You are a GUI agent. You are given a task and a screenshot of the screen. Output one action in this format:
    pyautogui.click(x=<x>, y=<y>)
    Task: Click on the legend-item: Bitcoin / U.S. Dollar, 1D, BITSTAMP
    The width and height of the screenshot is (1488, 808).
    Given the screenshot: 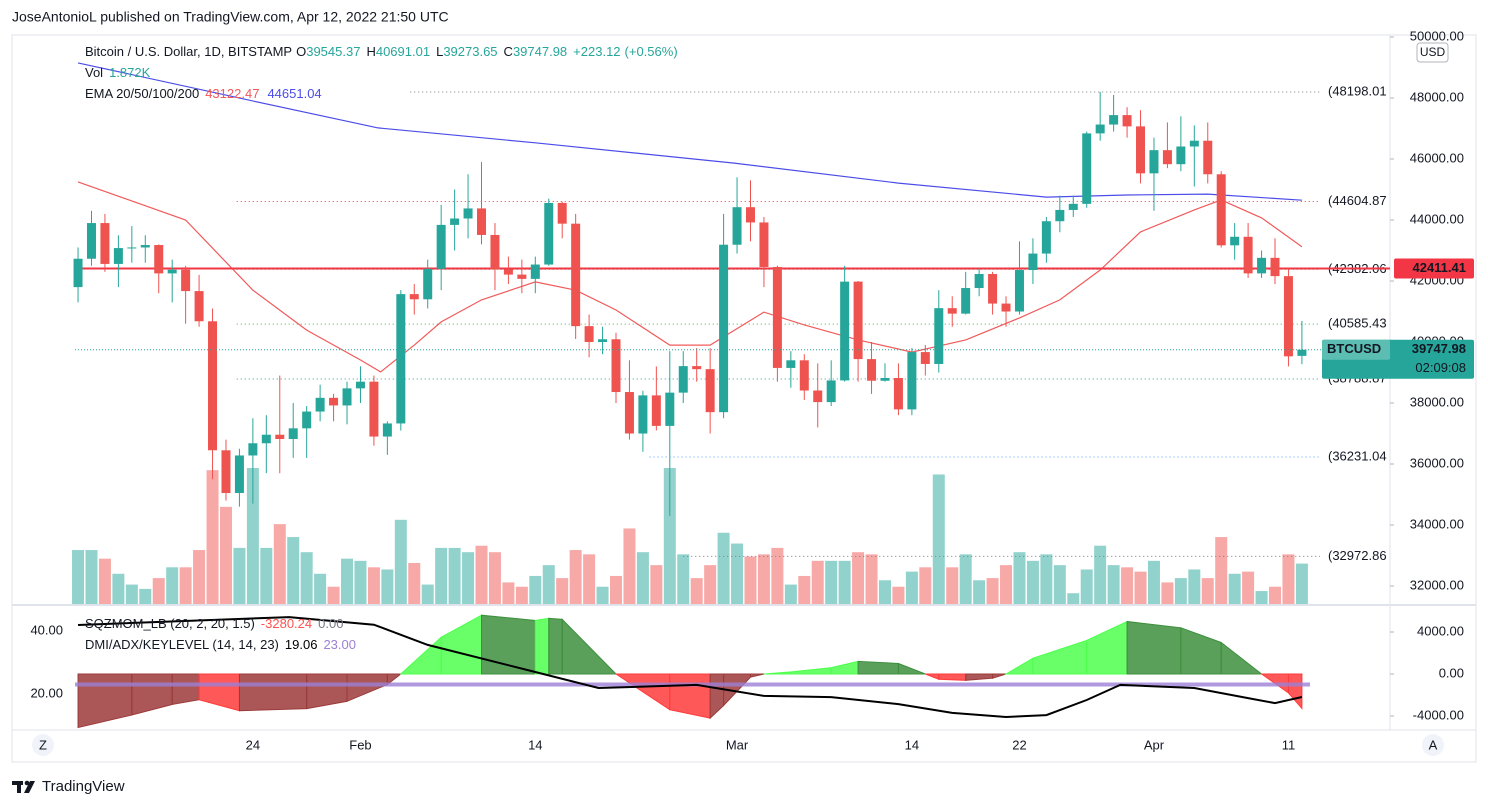 What is the action you would take?
    pyautogui.click(x=188, y=51)
    